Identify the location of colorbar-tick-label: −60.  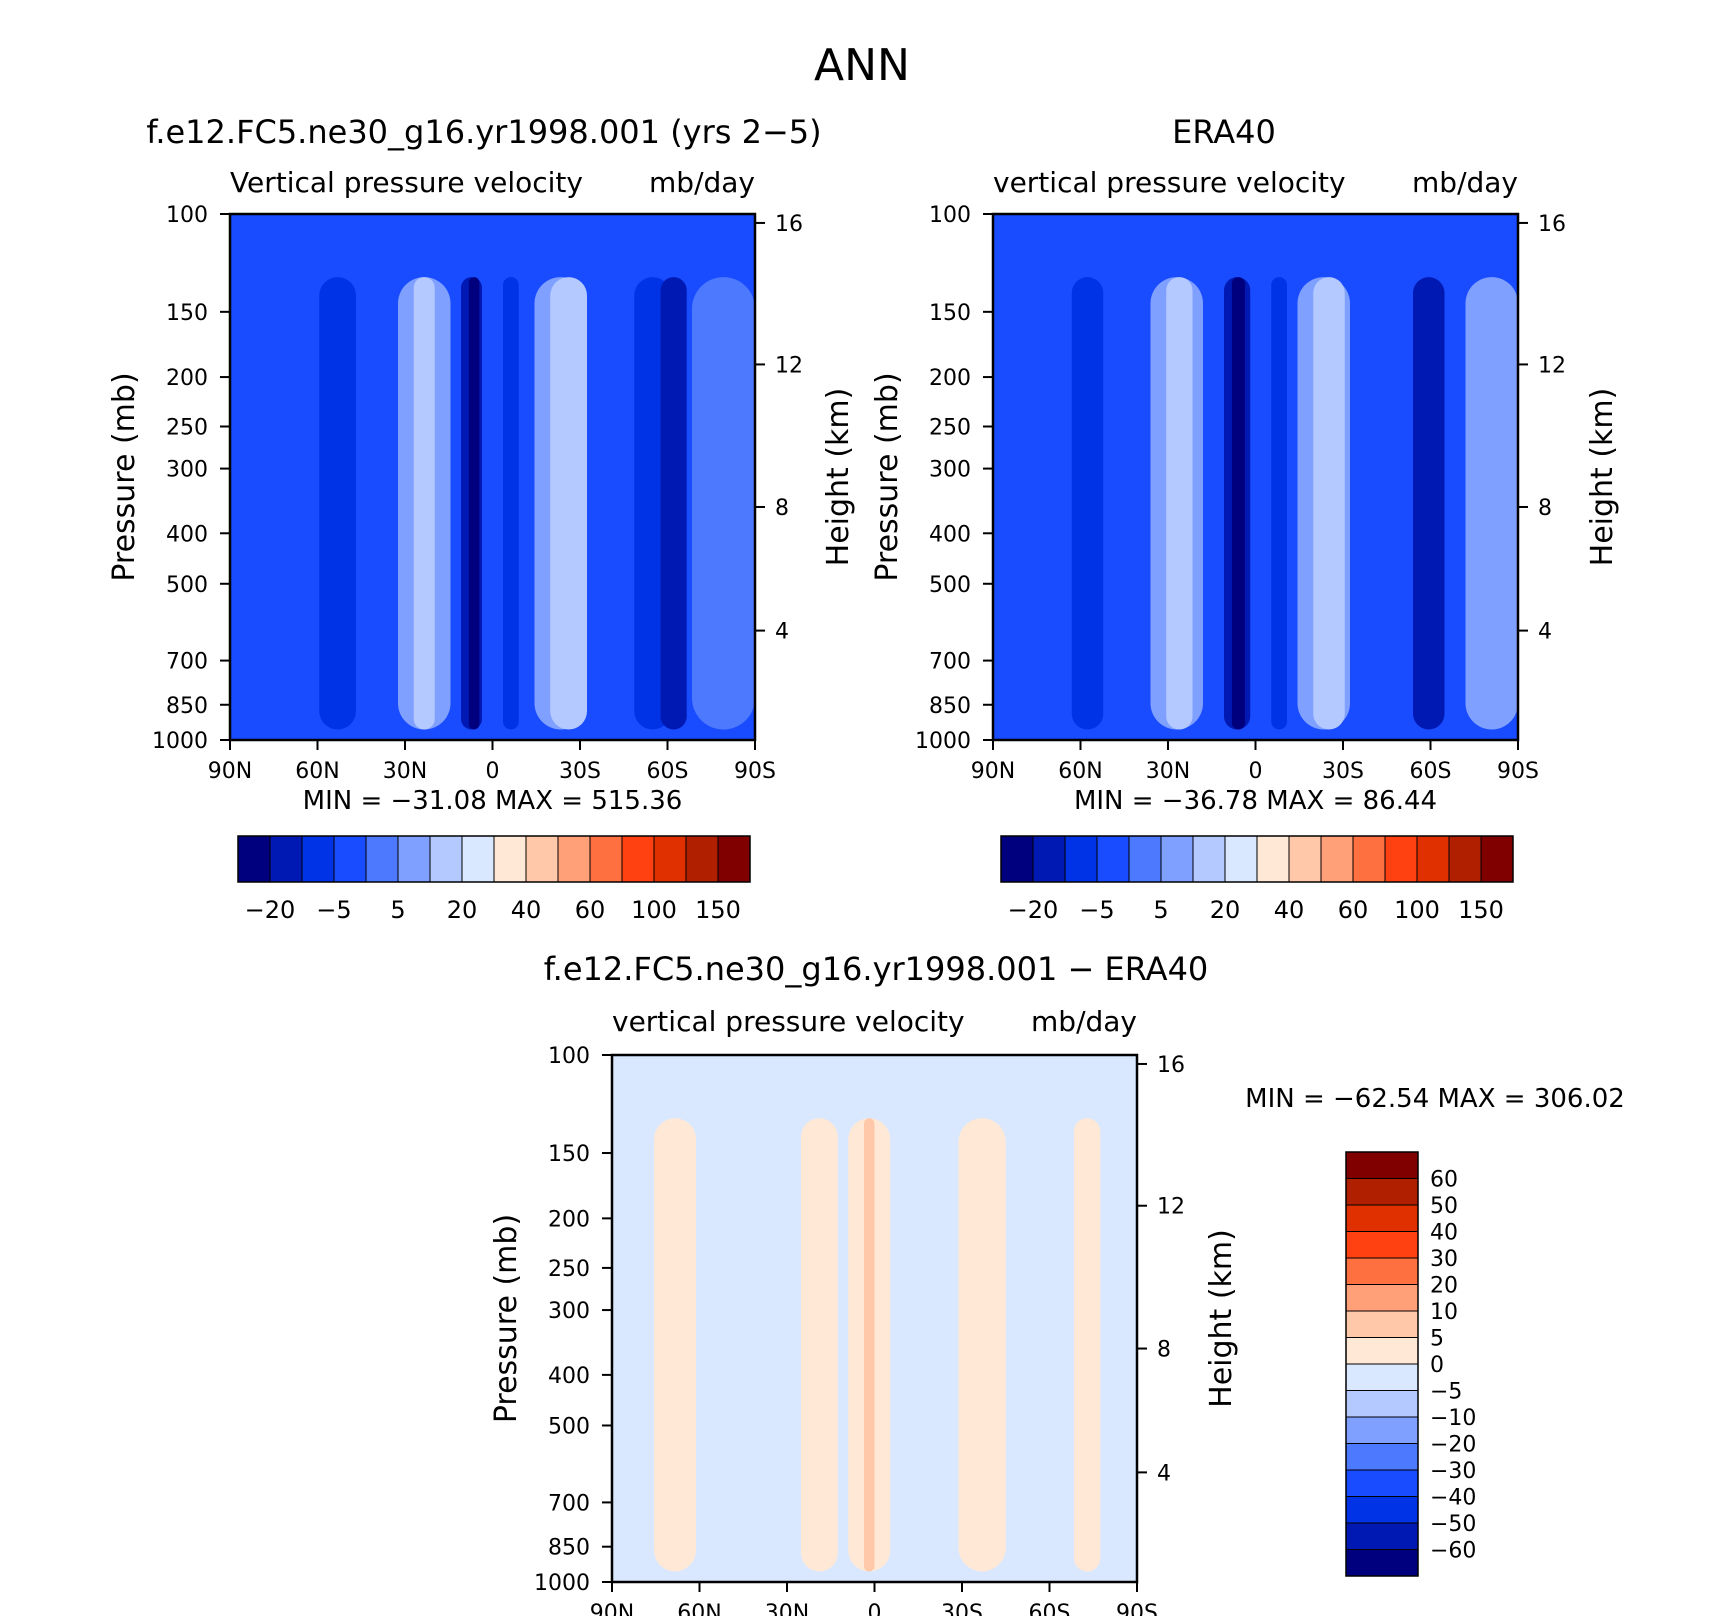
(1453, 1551).